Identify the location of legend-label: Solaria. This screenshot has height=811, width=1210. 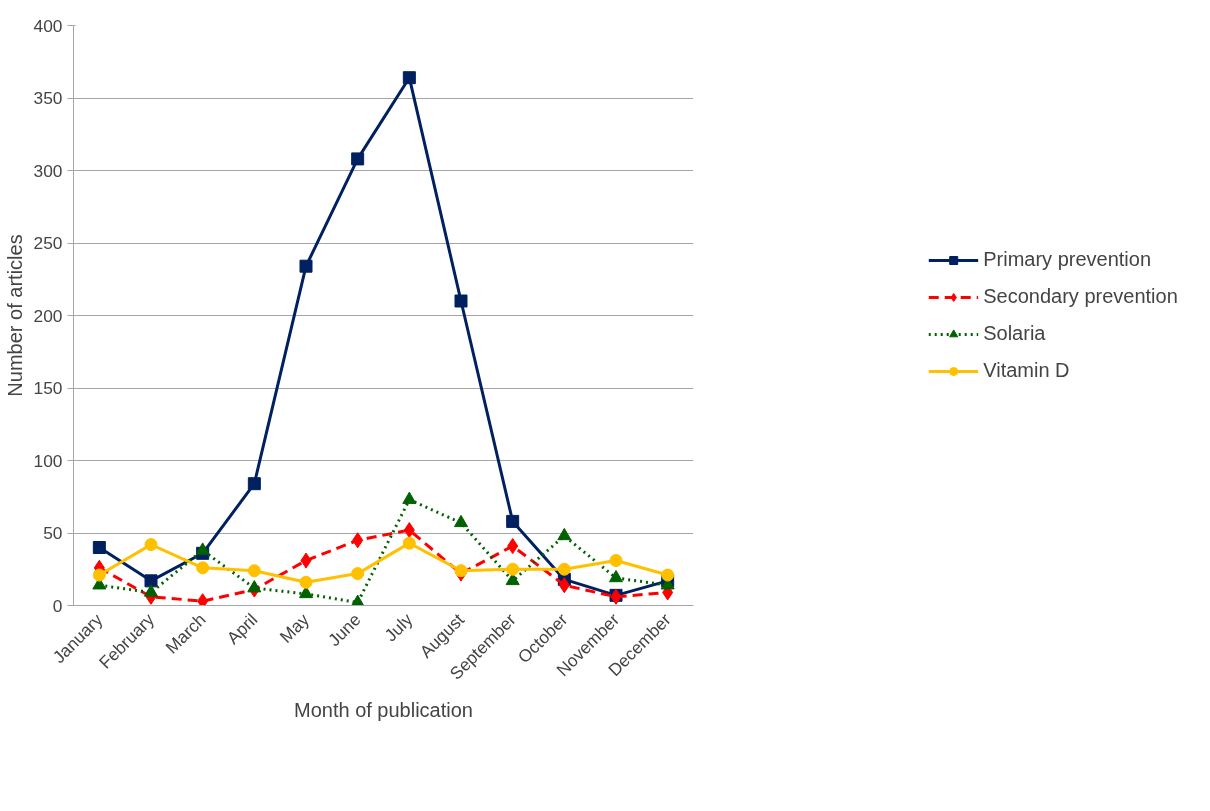
(1014, 333).